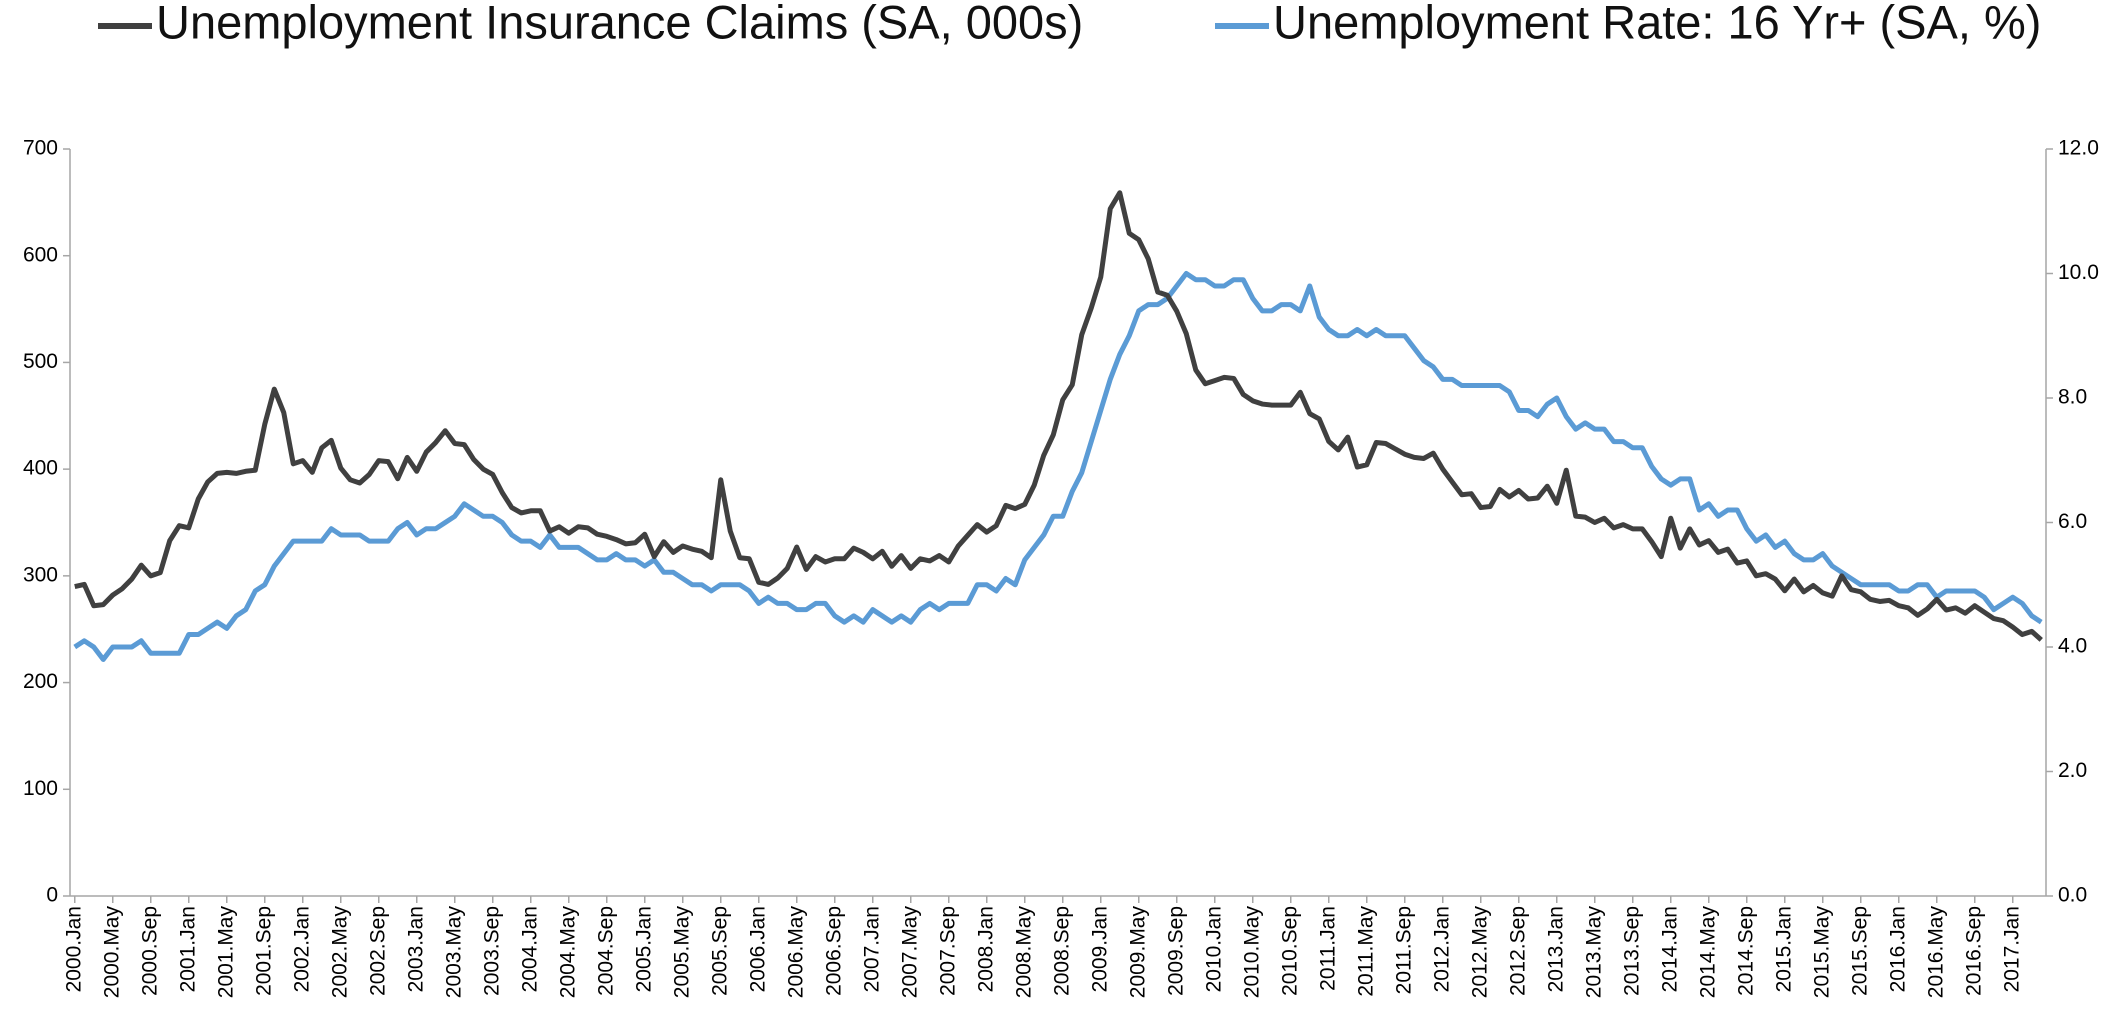 This screenshot has height=1023, width=2125. I want to click on y2-tick-label: 4.0, so click(2072, 646).